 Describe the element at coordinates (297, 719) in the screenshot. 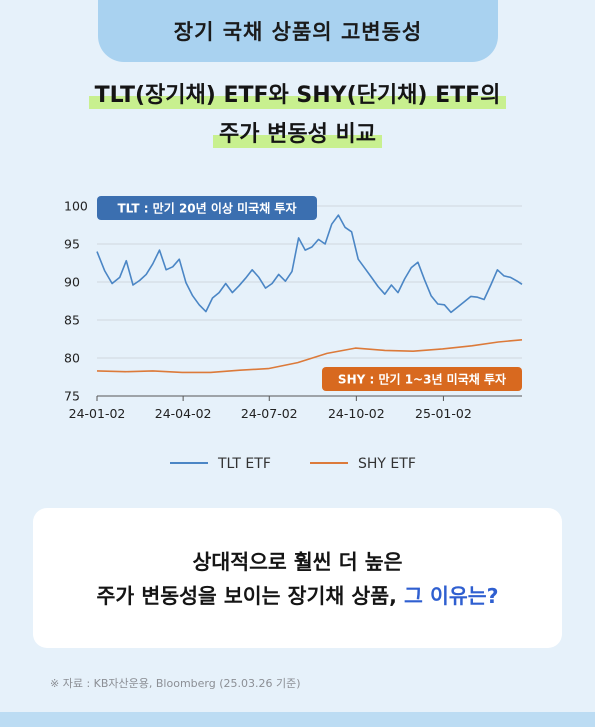

I see `bottom-bar` at that location.